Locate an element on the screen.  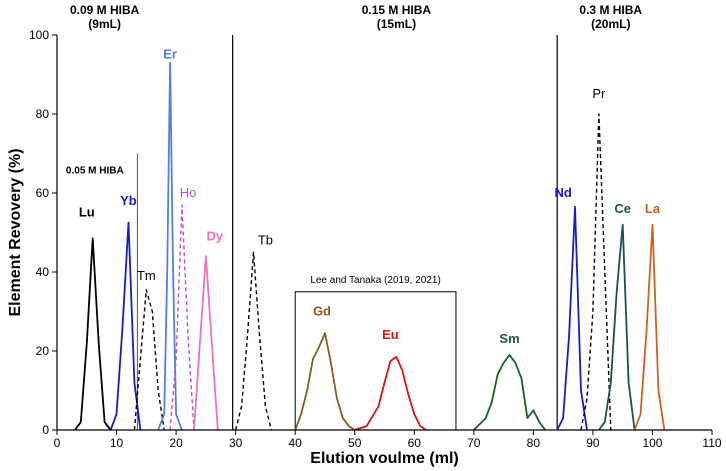
series-label-ce: Ce is located at coordinates (622, 208).